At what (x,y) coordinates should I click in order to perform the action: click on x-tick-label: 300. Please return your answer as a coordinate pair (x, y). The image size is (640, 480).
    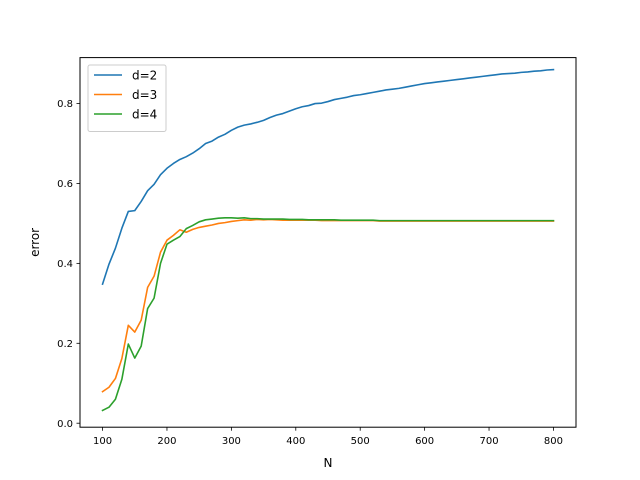
    Looking at the image, I should click on (231, 441).